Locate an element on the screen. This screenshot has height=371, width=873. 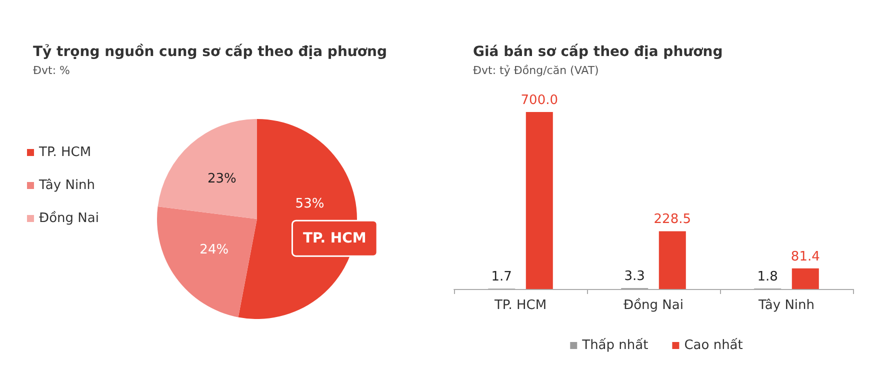
data-label: 81.4 is located at coordinates (805, 256).